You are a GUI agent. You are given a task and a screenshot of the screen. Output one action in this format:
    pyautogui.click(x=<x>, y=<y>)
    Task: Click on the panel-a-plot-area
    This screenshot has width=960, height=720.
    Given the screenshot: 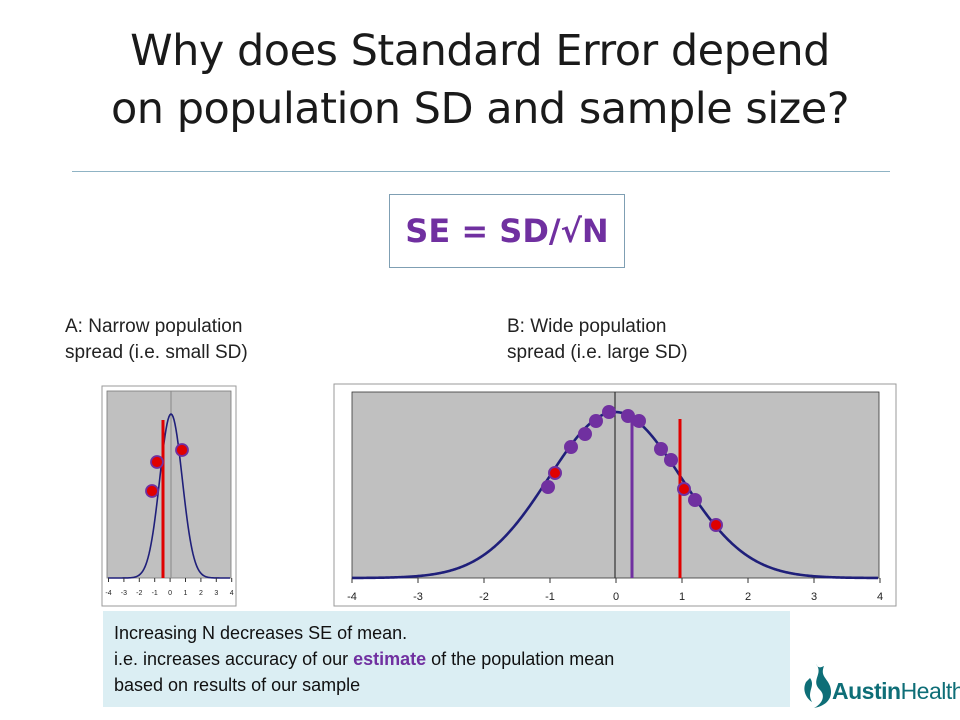 What is the action you would take?
    pyautogui.click(x=169, y=484)
    